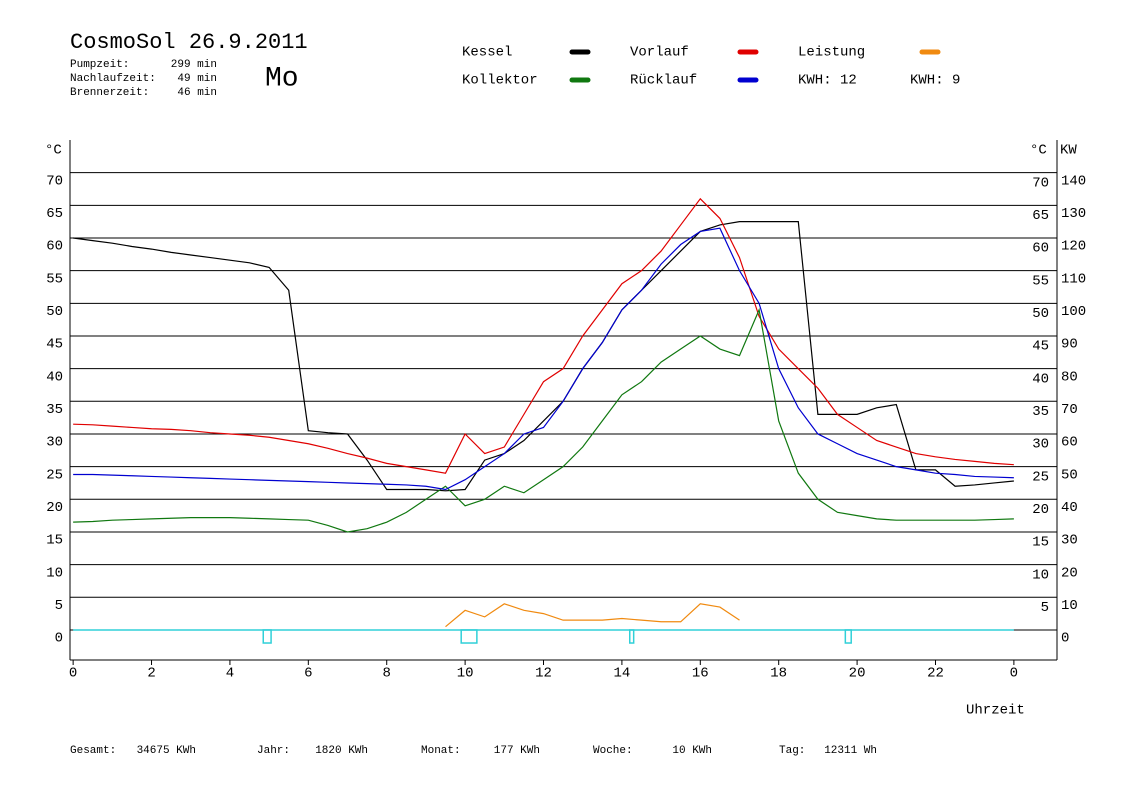 The width and height of the screenshot is (1148, 812). What do you see at coordinates (54, 279) in the screenshot?
I see `y-tick-label: 55` at bounding box center [54, 279].